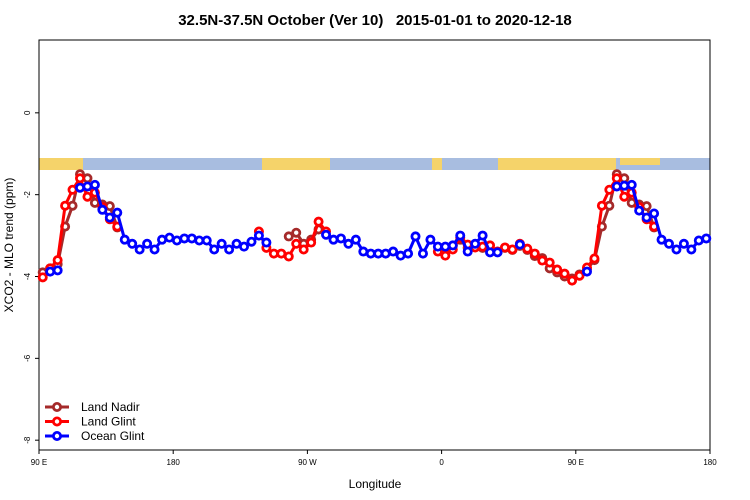  I want to click on y-tick-label: -4, so click(27, 276).